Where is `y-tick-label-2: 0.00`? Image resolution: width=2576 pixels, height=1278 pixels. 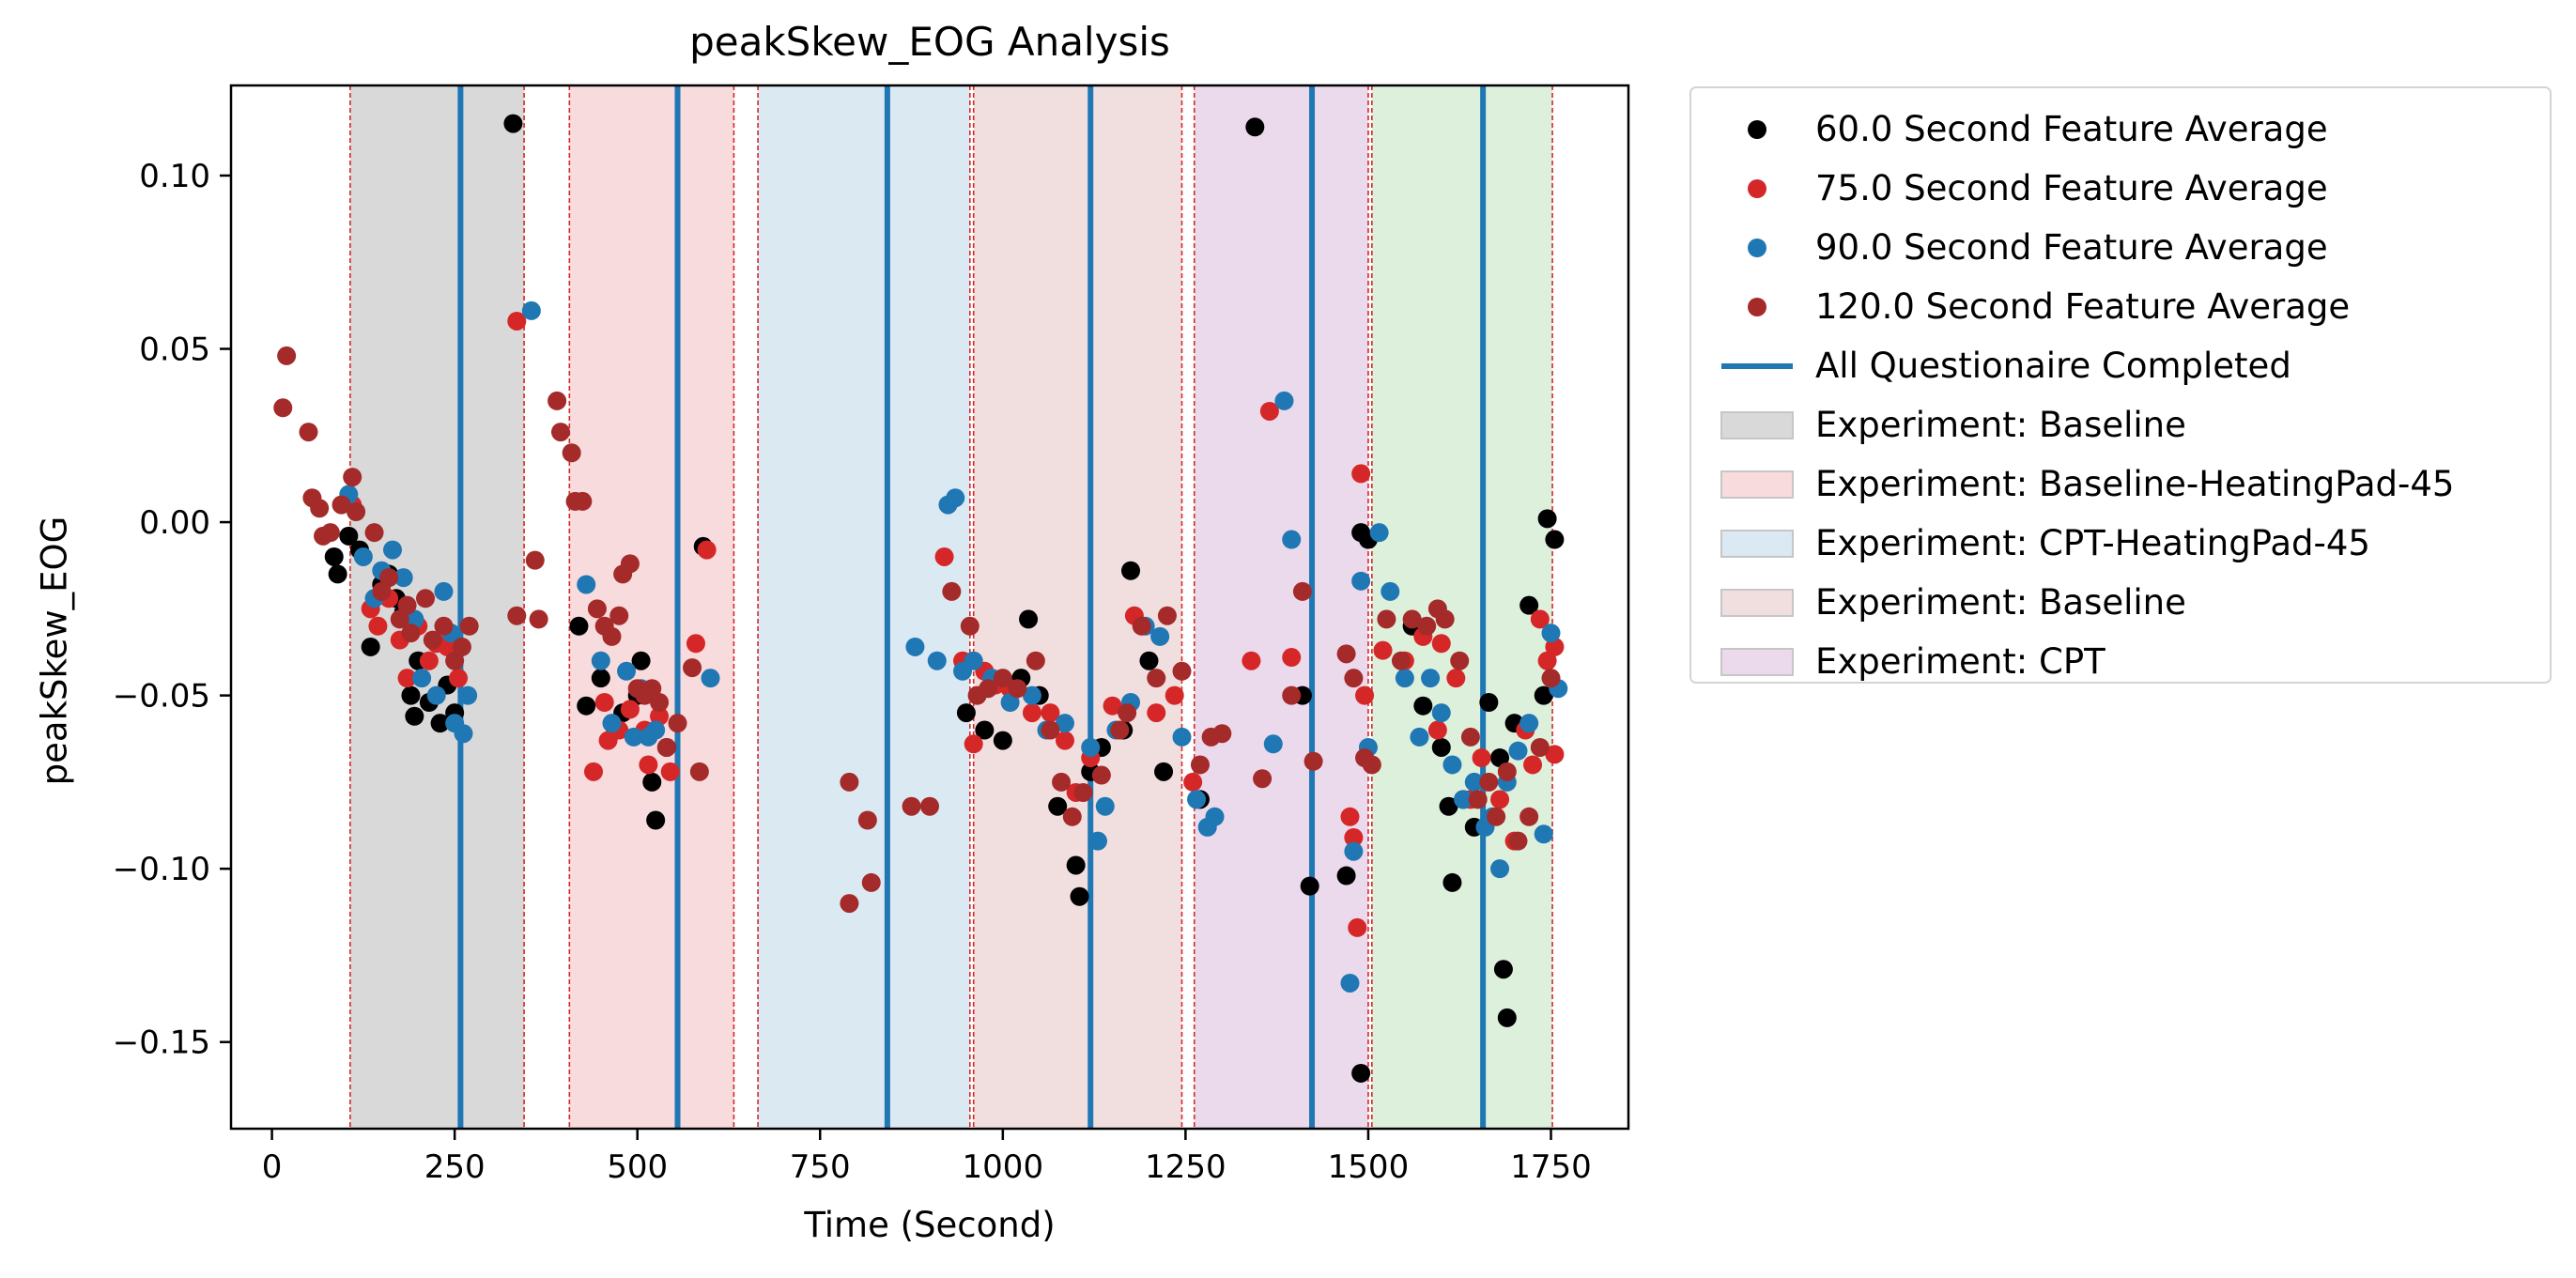
y-tick-label-2: 0.00 is located at coordinates (174, 523).